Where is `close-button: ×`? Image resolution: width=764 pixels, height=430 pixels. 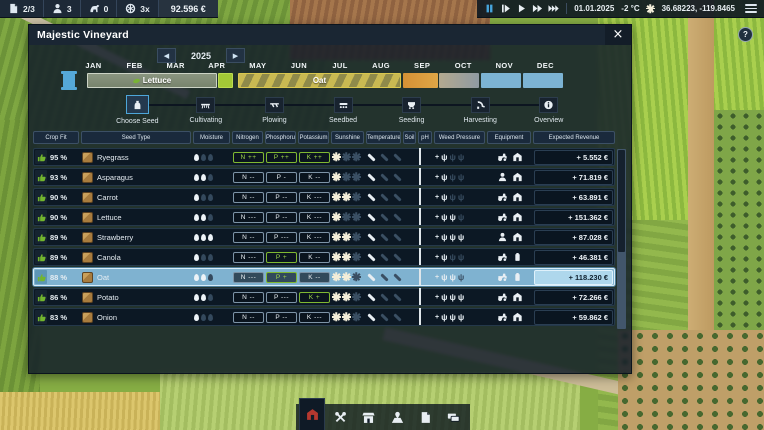
close-button: × is located at coordinates (618, 35).